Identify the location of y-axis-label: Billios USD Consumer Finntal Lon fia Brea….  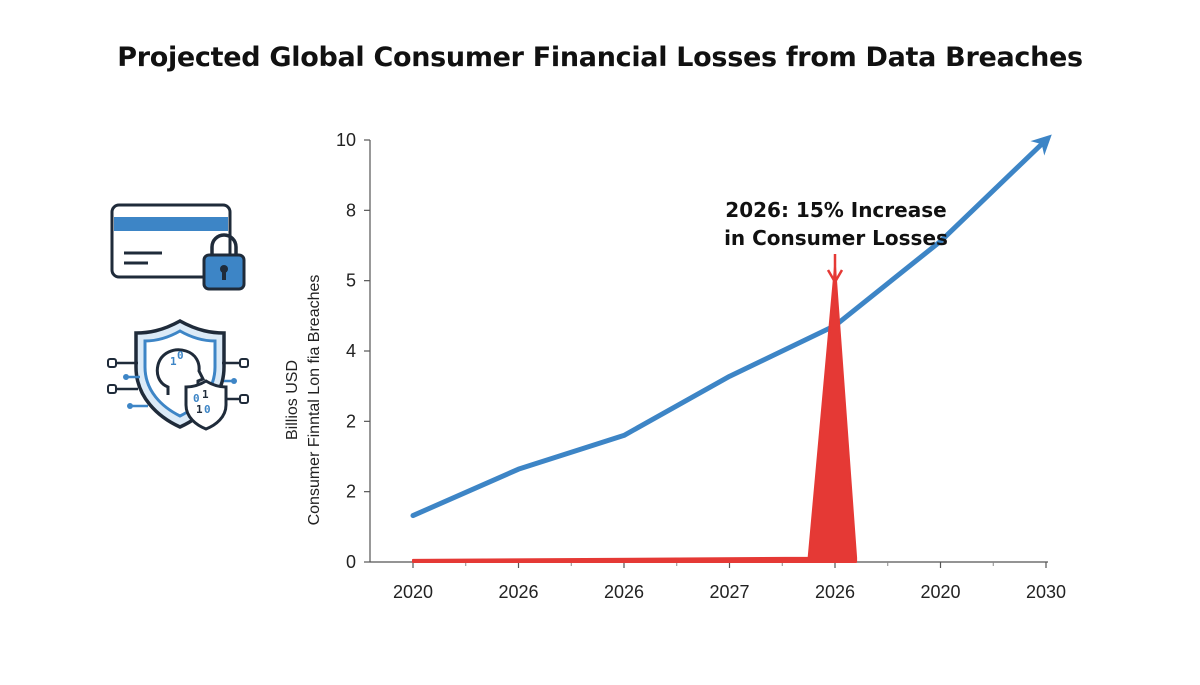
(303, 400).